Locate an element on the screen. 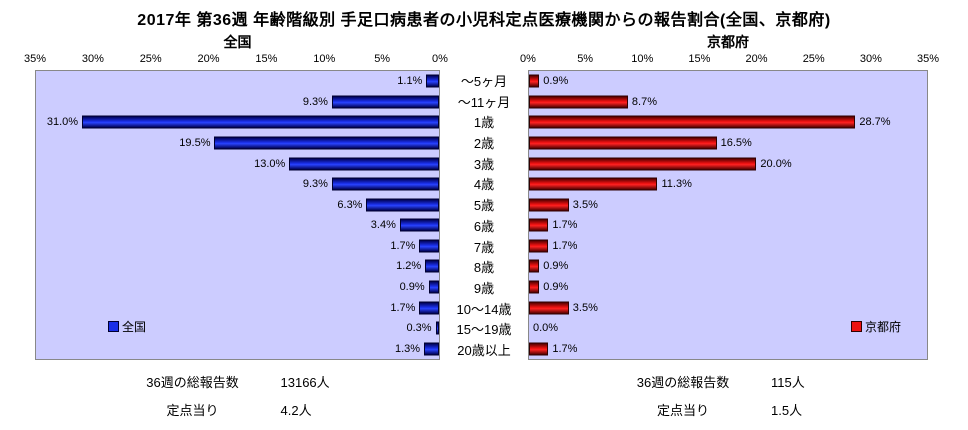 The height and width of the screenshot is (430, 968). legend-right: 京都府 is located at coordinates (875, 326).